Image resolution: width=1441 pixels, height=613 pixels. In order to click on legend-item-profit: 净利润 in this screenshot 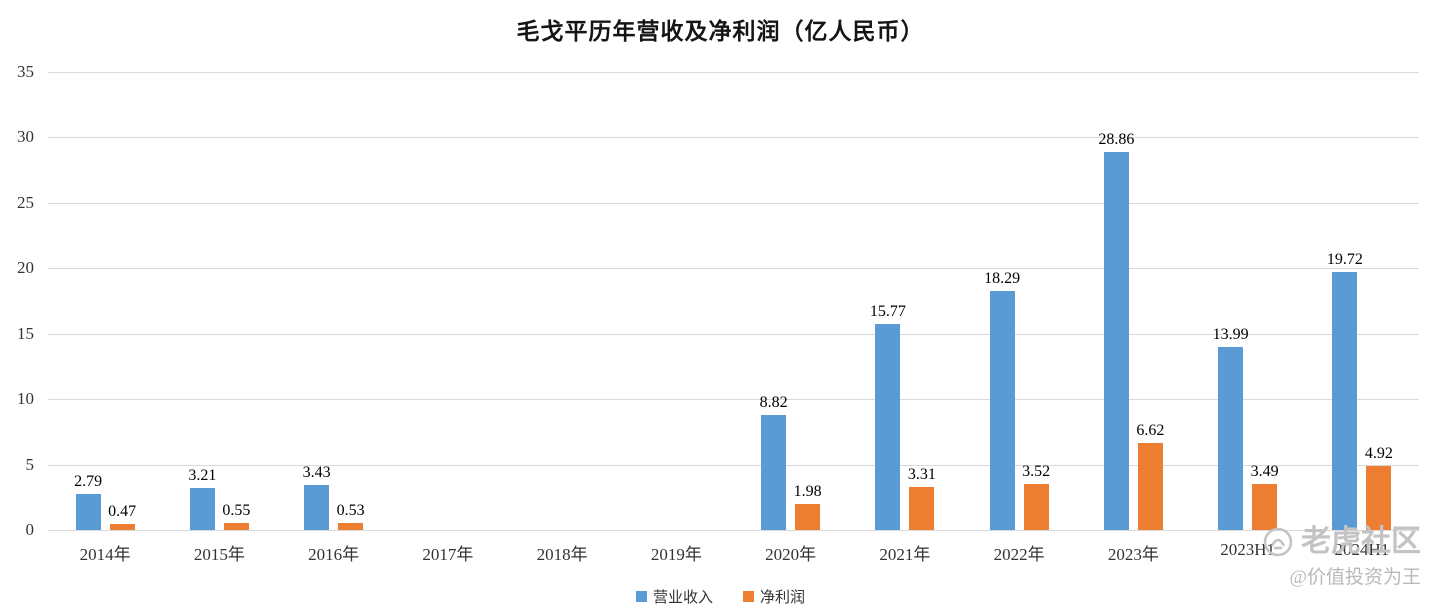, I will do `click(774, 596)`.